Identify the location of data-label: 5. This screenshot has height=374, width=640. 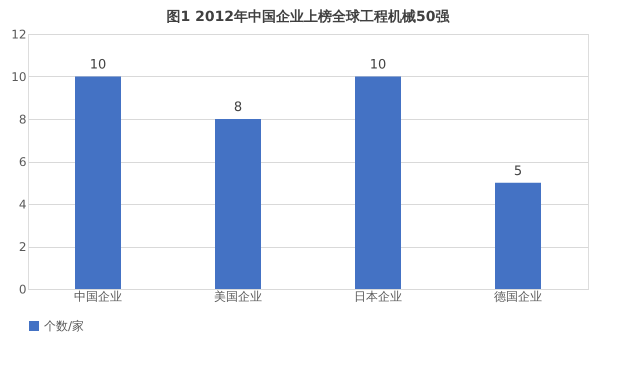
(518, 171).